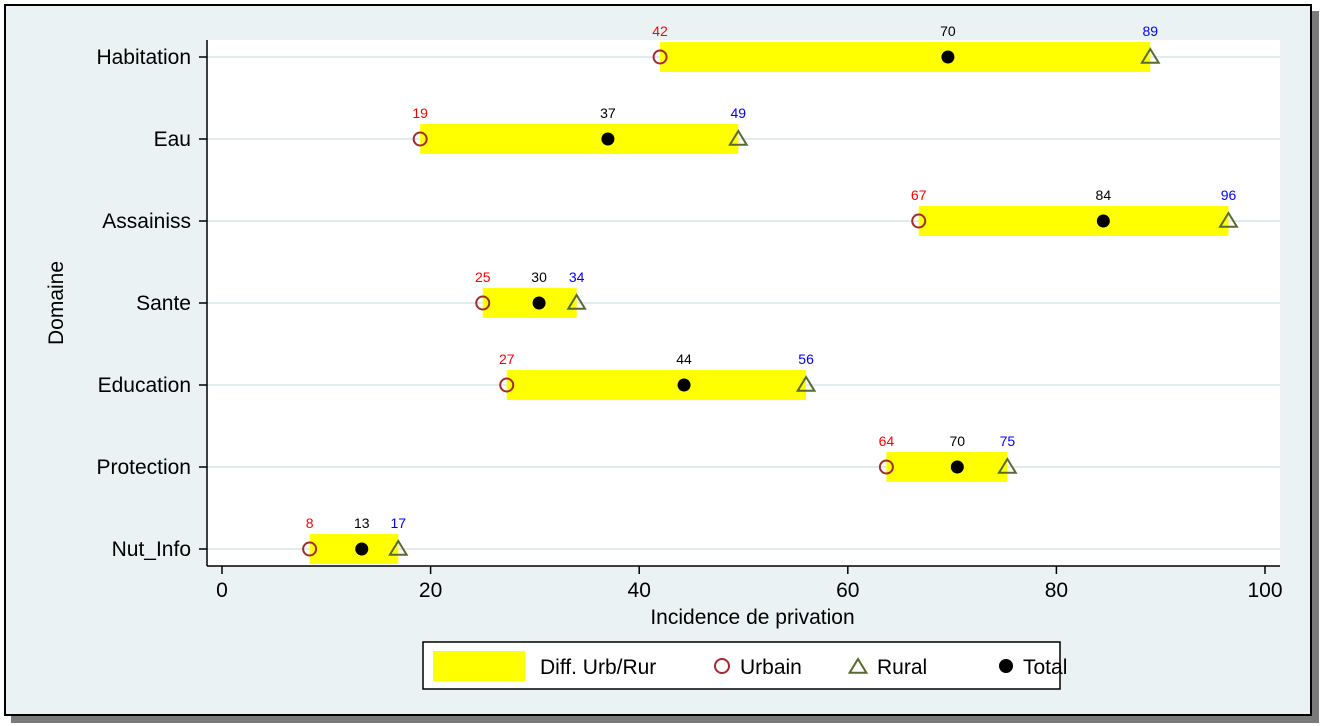 The width and height of the screenshot is (1324, 726). What do you see at coordinates (738, 113) in the screenshot?
I see `rural-value-label: 49` at bounding box center [738, 113].